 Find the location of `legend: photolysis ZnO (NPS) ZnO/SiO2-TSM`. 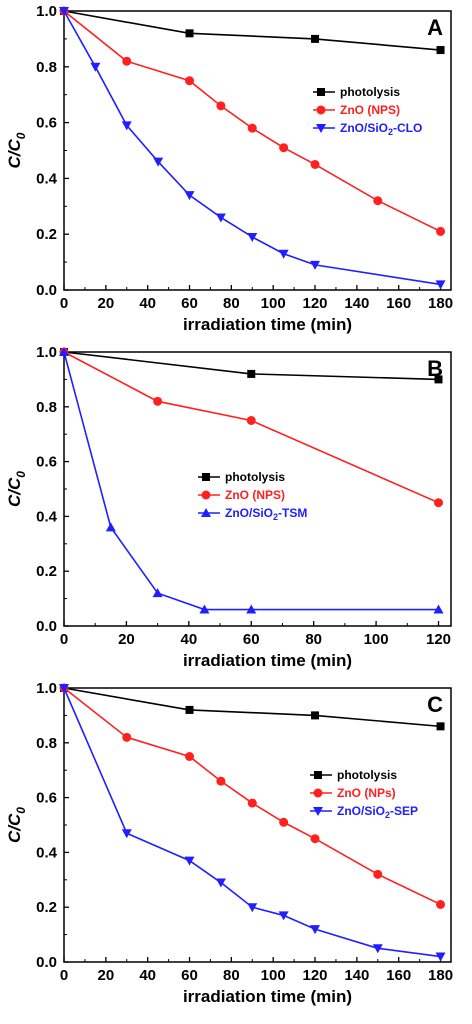

legend: photolysis ZnO (NPS) ZnO/SiO2-TSM is located at coordinates (252, 496).